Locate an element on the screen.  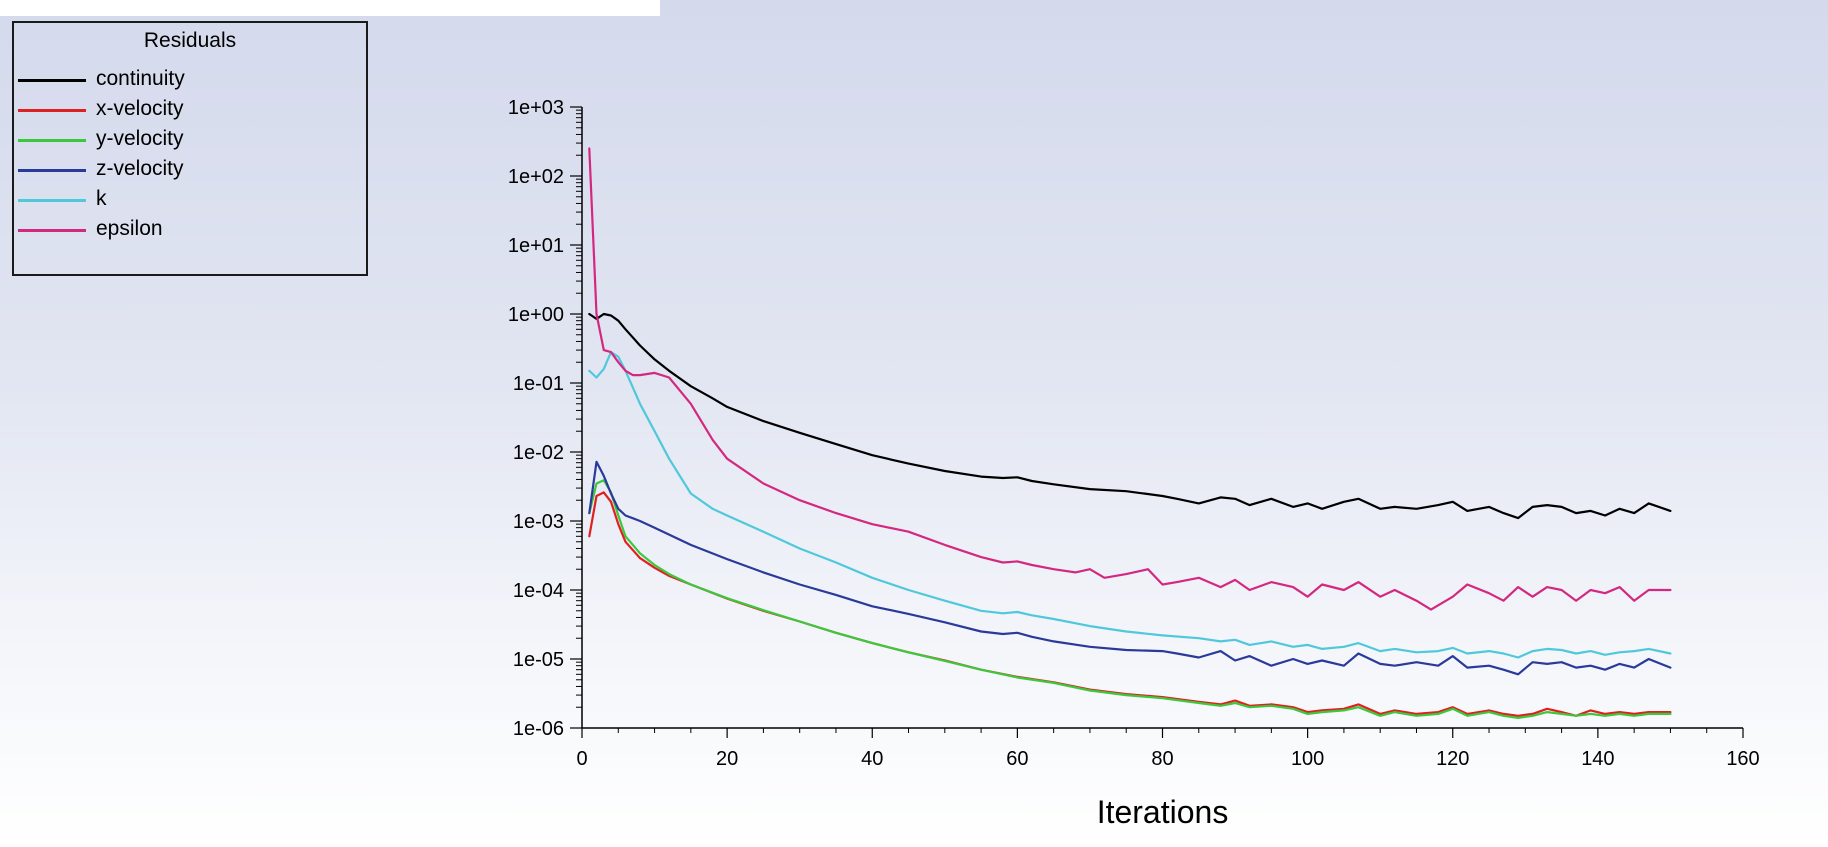
legend-label: k is located at coordinates (101, 198).